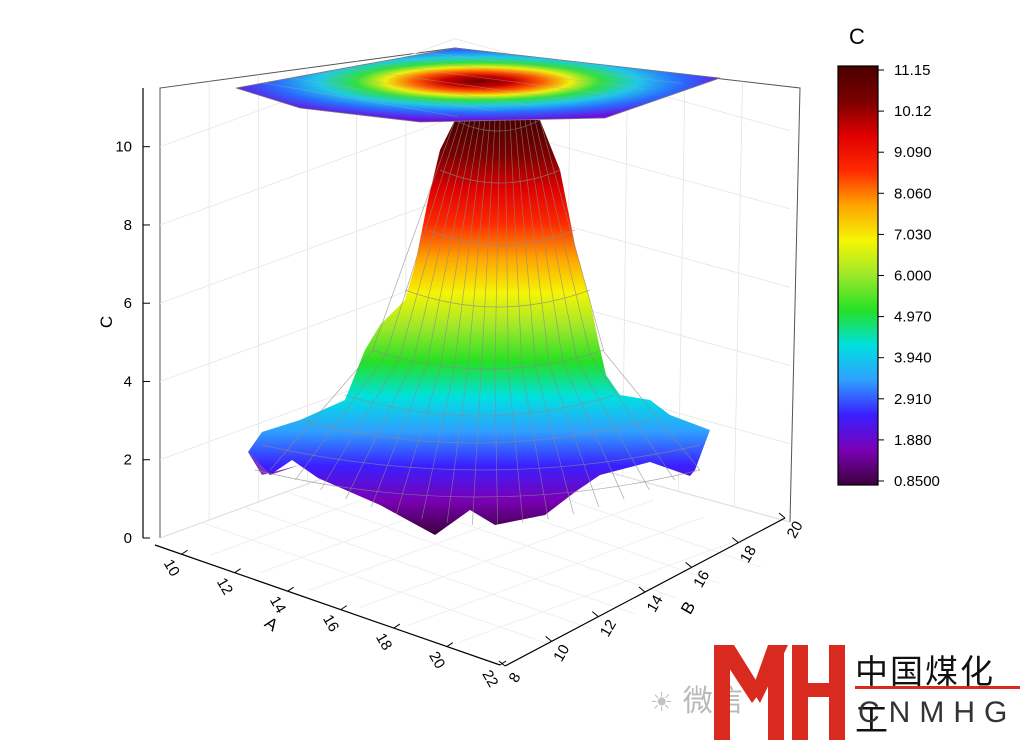 Image resolution: width=1026 pixels, height=742 pixels. Describe the element at coordinates (913, 276) in the screenshot. I see `colorbar-label: 6.000` at that location.